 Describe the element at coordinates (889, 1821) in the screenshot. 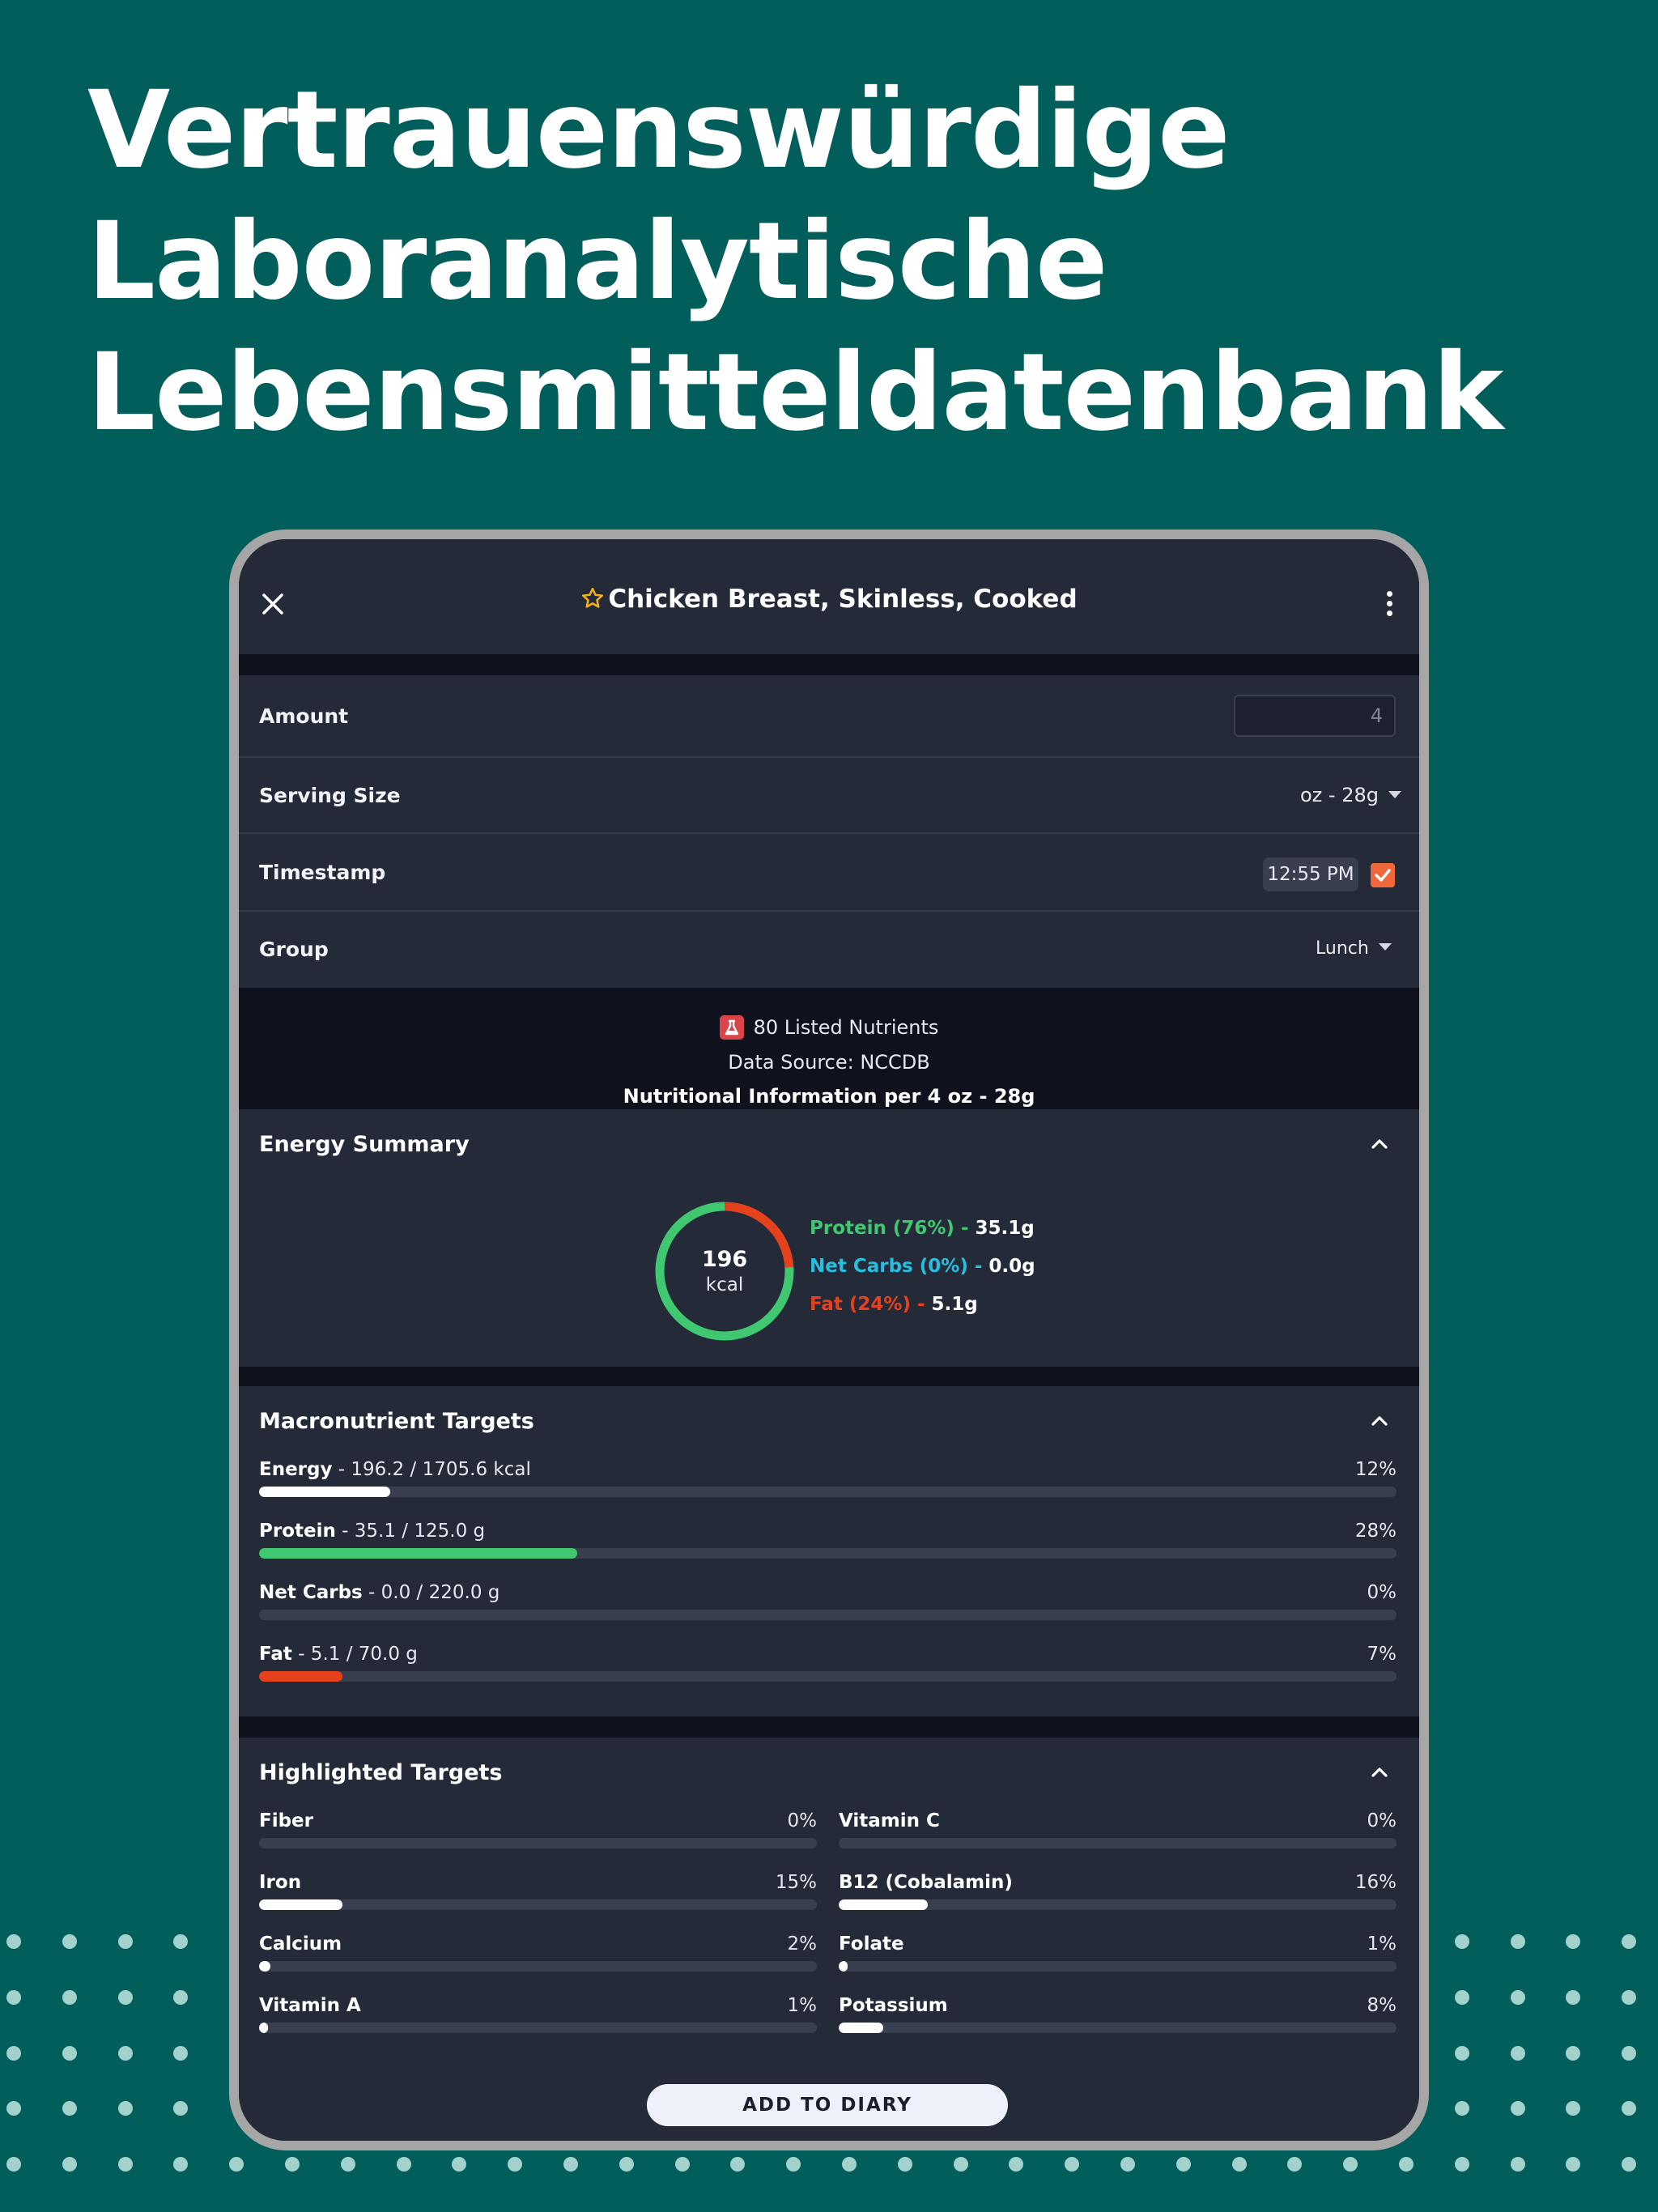

I see `highlighted-target-name: Vitamin C` at that location.